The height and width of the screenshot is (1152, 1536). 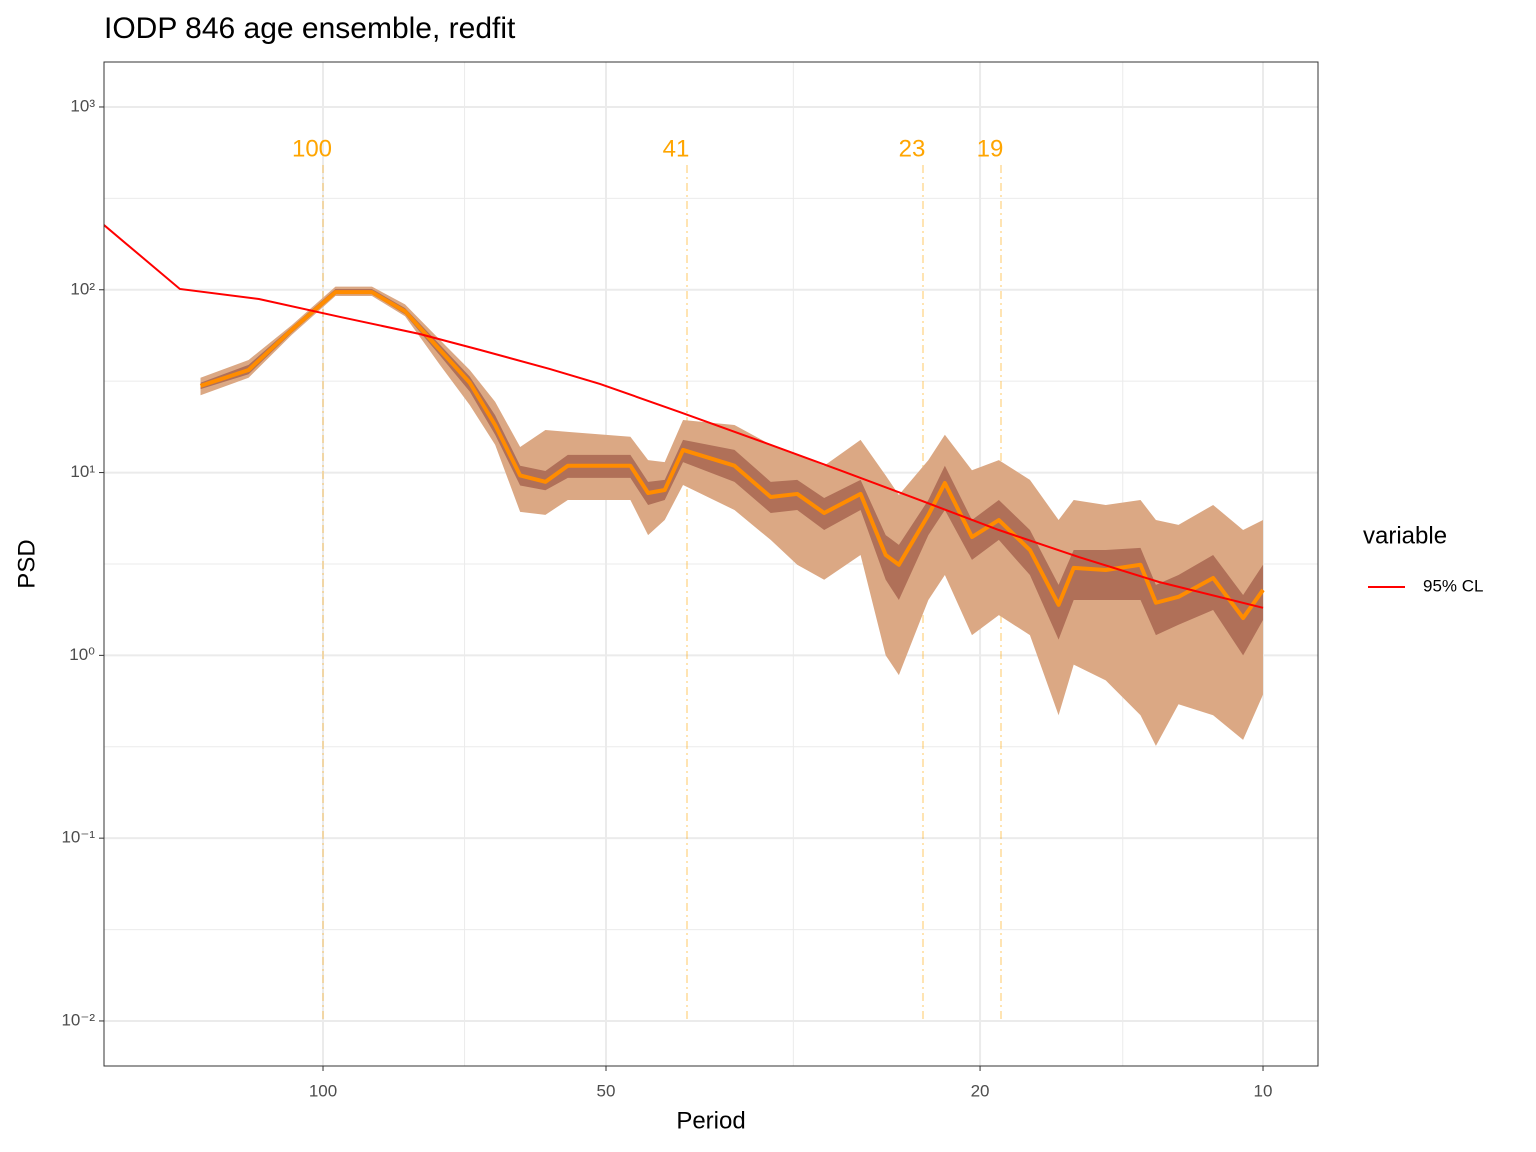 What do you see at coordinates (1453, 585) in the screenshot?
I see `legend-label: 95% CL` at bounding box center [1453, 585].